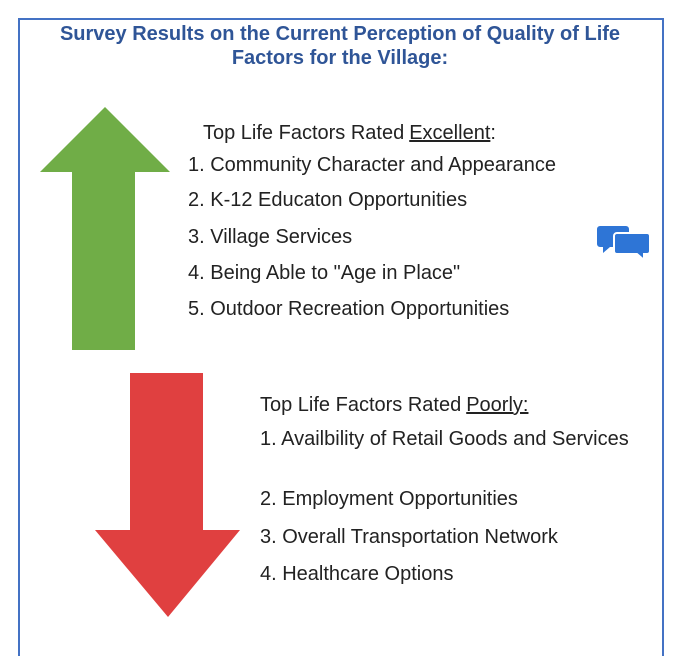  Describe the element at coordinates (372, 165) in the screenshot. I see `list-item: 1. Community Character and Appearance` at that location.